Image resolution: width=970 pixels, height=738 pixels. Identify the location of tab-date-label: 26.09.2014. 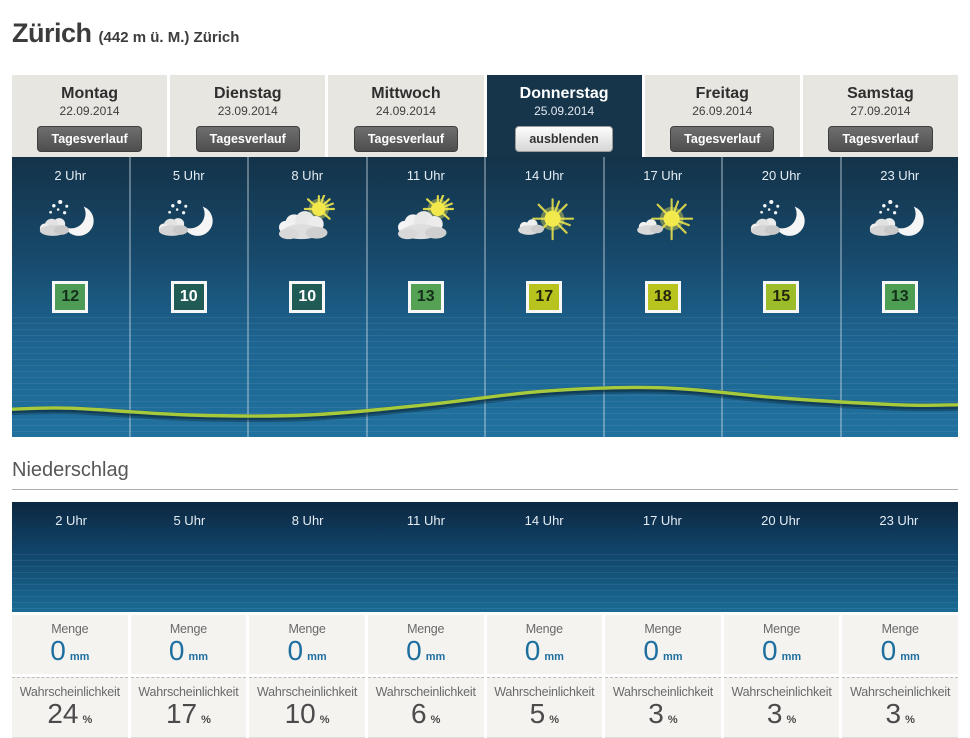
(722, 111).